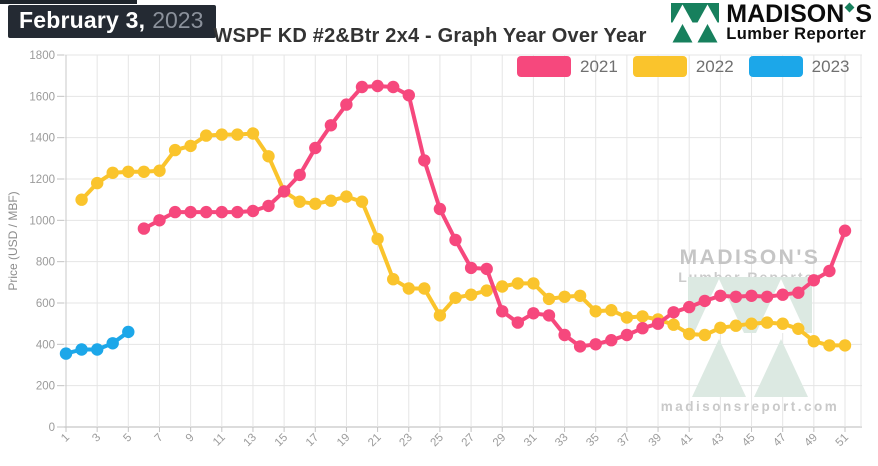 This screenshot has height=466, width=878. What do you see at coordinates (175, 212) in the screenshot?
I see `data-point-2021-wk8` at bounding box center [175, 212].